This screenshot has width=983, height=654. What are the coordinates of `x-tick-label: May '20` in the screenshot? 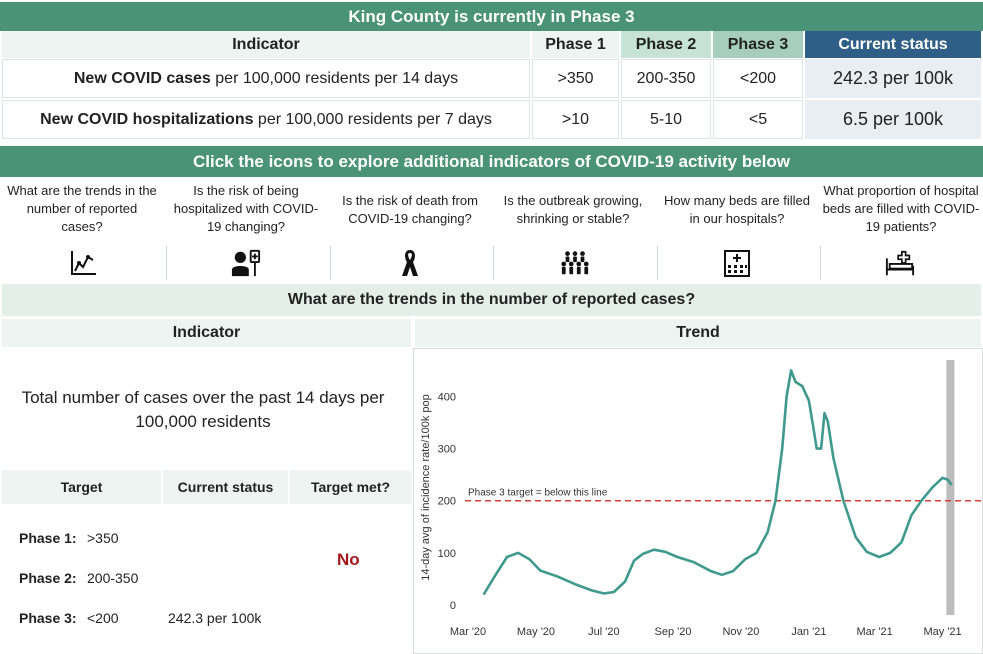 It's located at (536, 632).